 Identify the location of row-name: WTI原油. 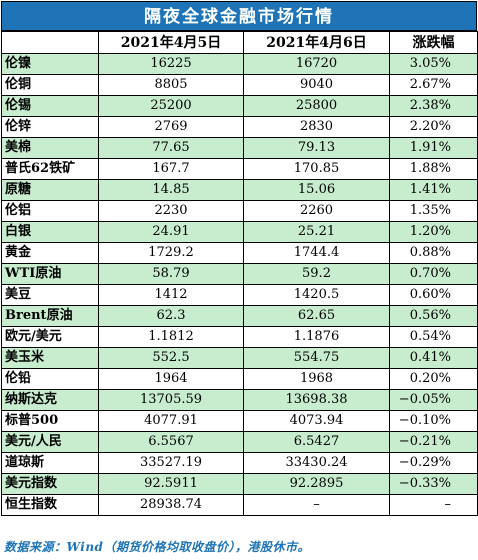
(50, 274).